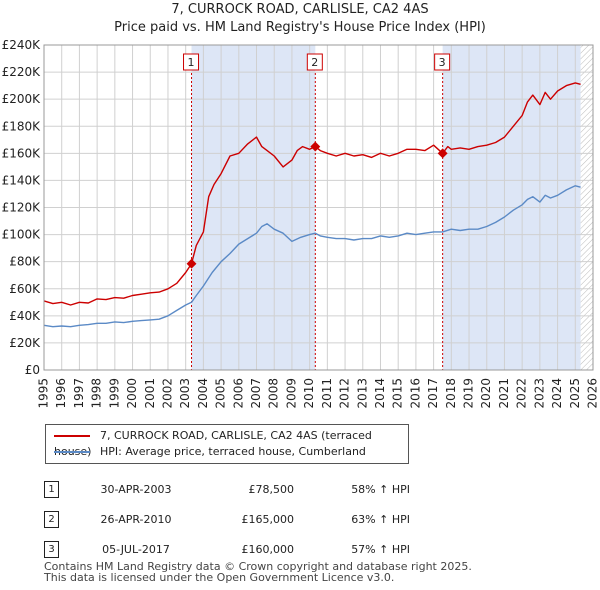  Describe the element at coordinates (22, 72) in the screenshot. I see `y-tick-label: £220K` at that location.